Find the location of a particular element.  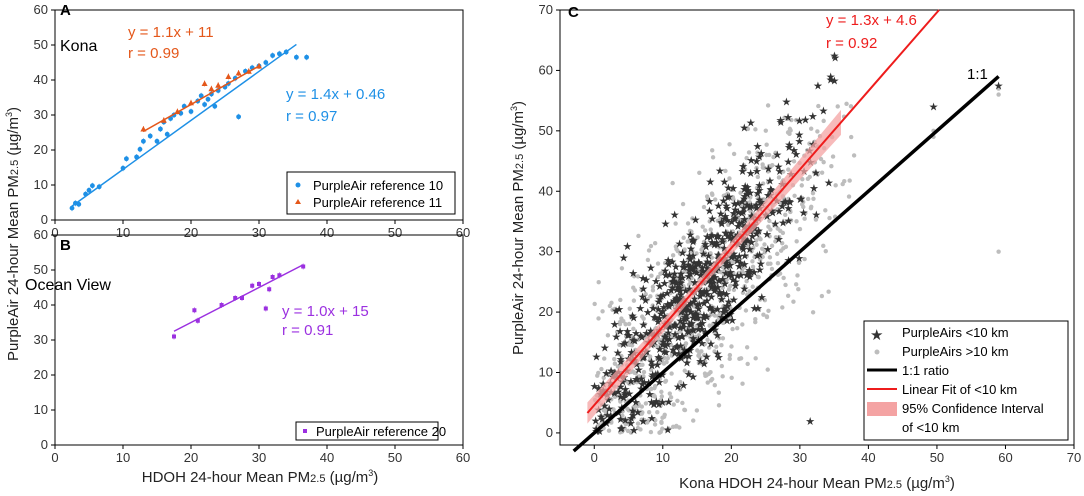

panel-a-xtick-label: 40 is located at coordinates (327, 232).